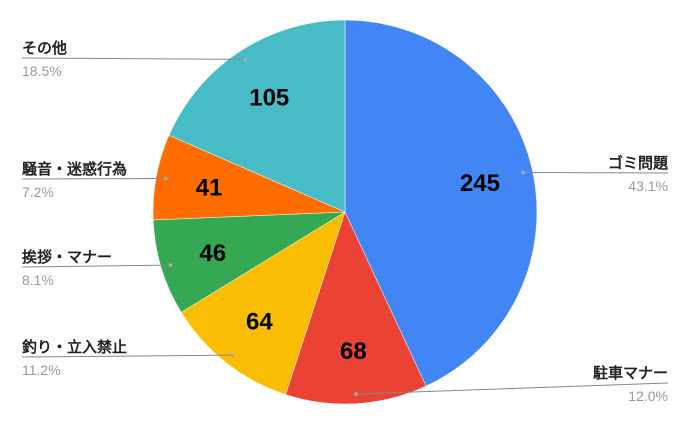  What do you see at coordinates (648, 186) in the screenshot?
I see `percent-label: 43.1%` at bounding box center [648, 186].